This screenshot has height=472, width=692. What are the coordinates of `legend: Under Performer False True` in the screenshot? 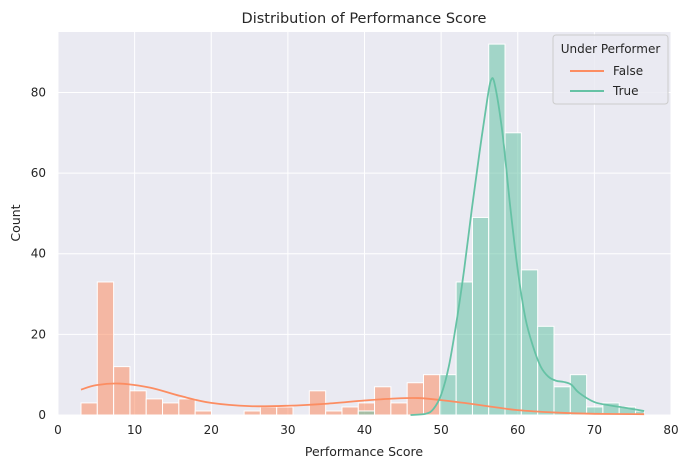 It's located at (610, 69).